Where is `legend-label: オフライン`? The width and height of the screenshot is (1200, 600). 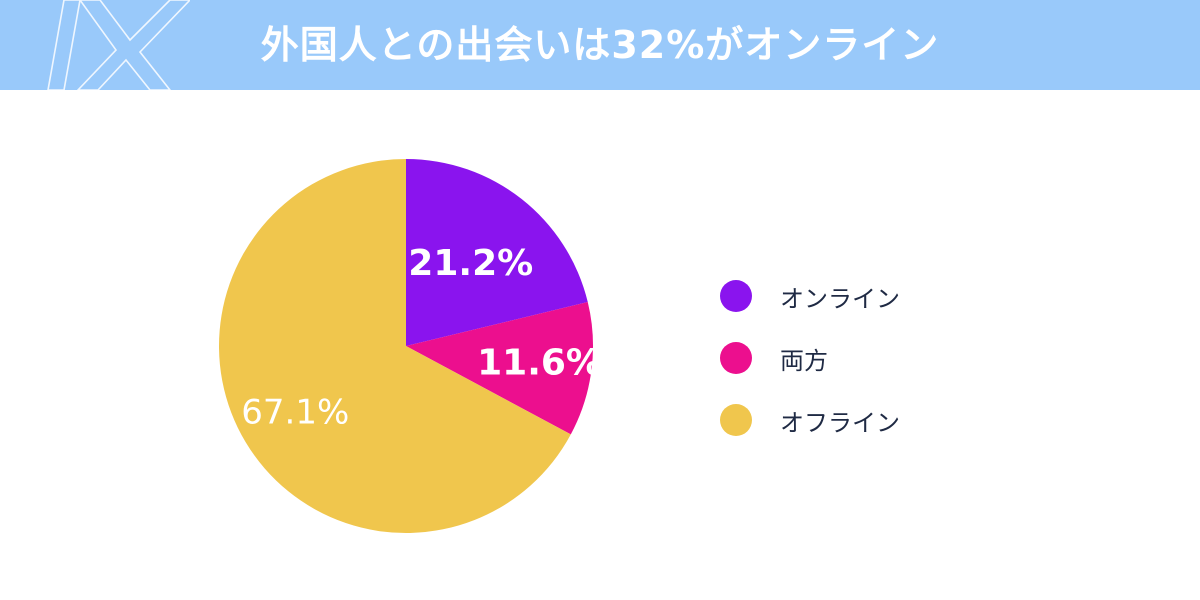 legend-label: オフライン is located at coordinates (840, 422).